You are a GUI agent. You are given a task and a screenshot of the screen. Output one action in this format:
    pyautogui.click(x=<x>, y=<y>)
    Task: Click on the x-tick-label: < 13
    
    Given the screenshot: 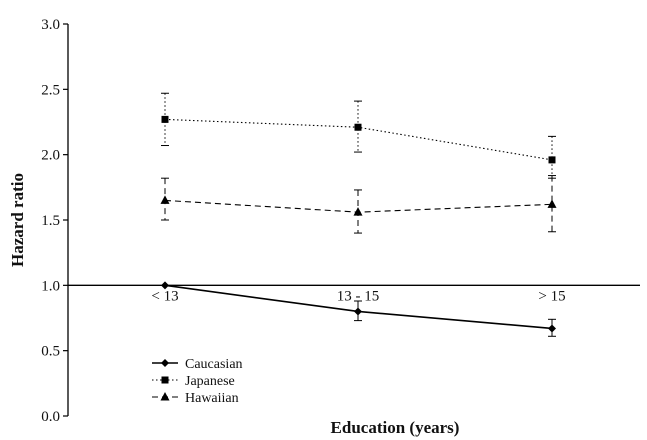 What is the action you would take?
    pyautogui.click(x=164, y=296)
    